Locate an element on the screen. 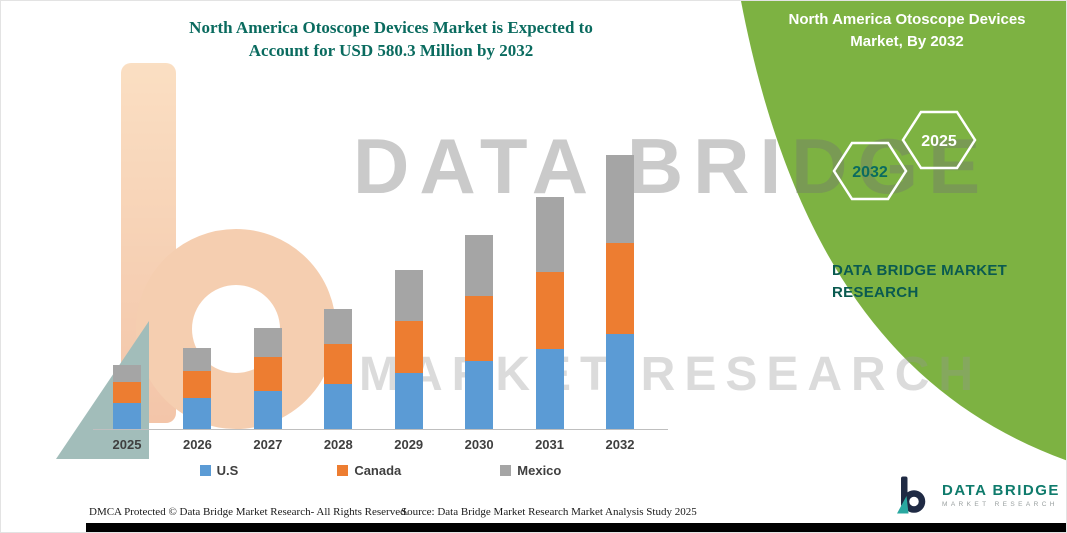 This screenshot has height=533, width=1067. bar-segment-mexico-2026 is located at coordinates (197, 359).